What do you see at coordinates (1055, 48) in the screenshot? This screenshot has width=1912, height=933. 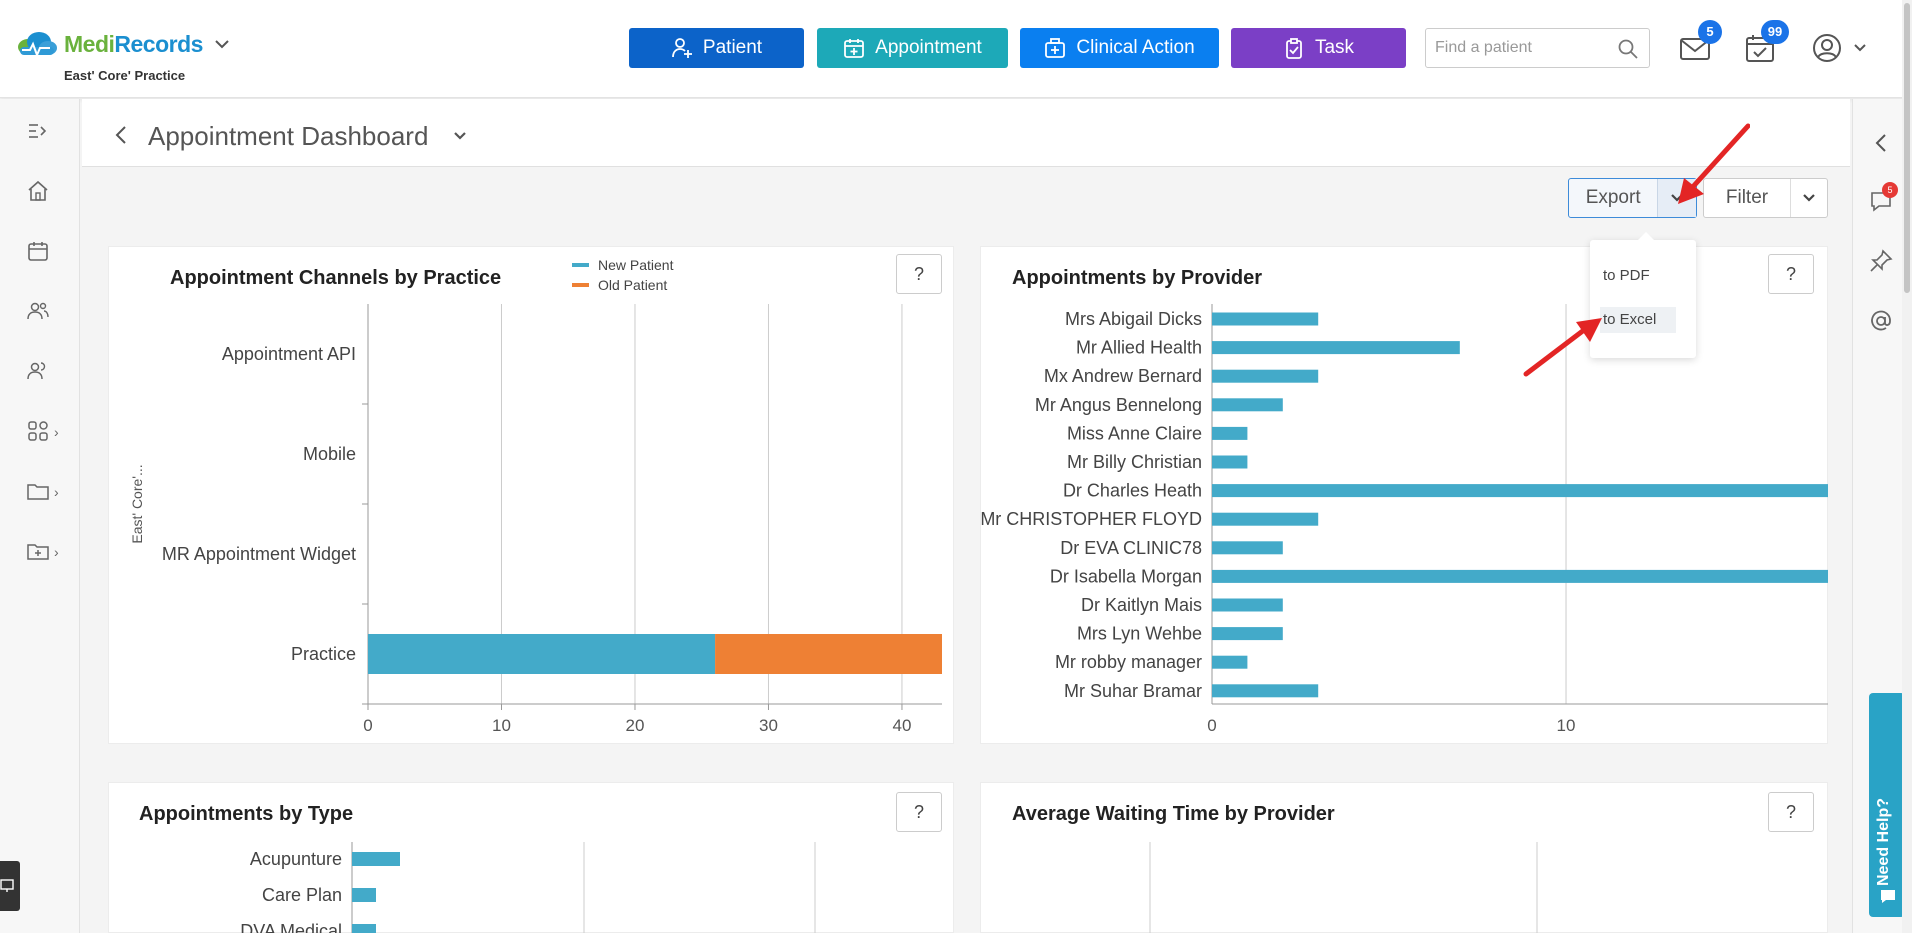 I see `medical-kit-icon` at bounding box center [1055, 48].